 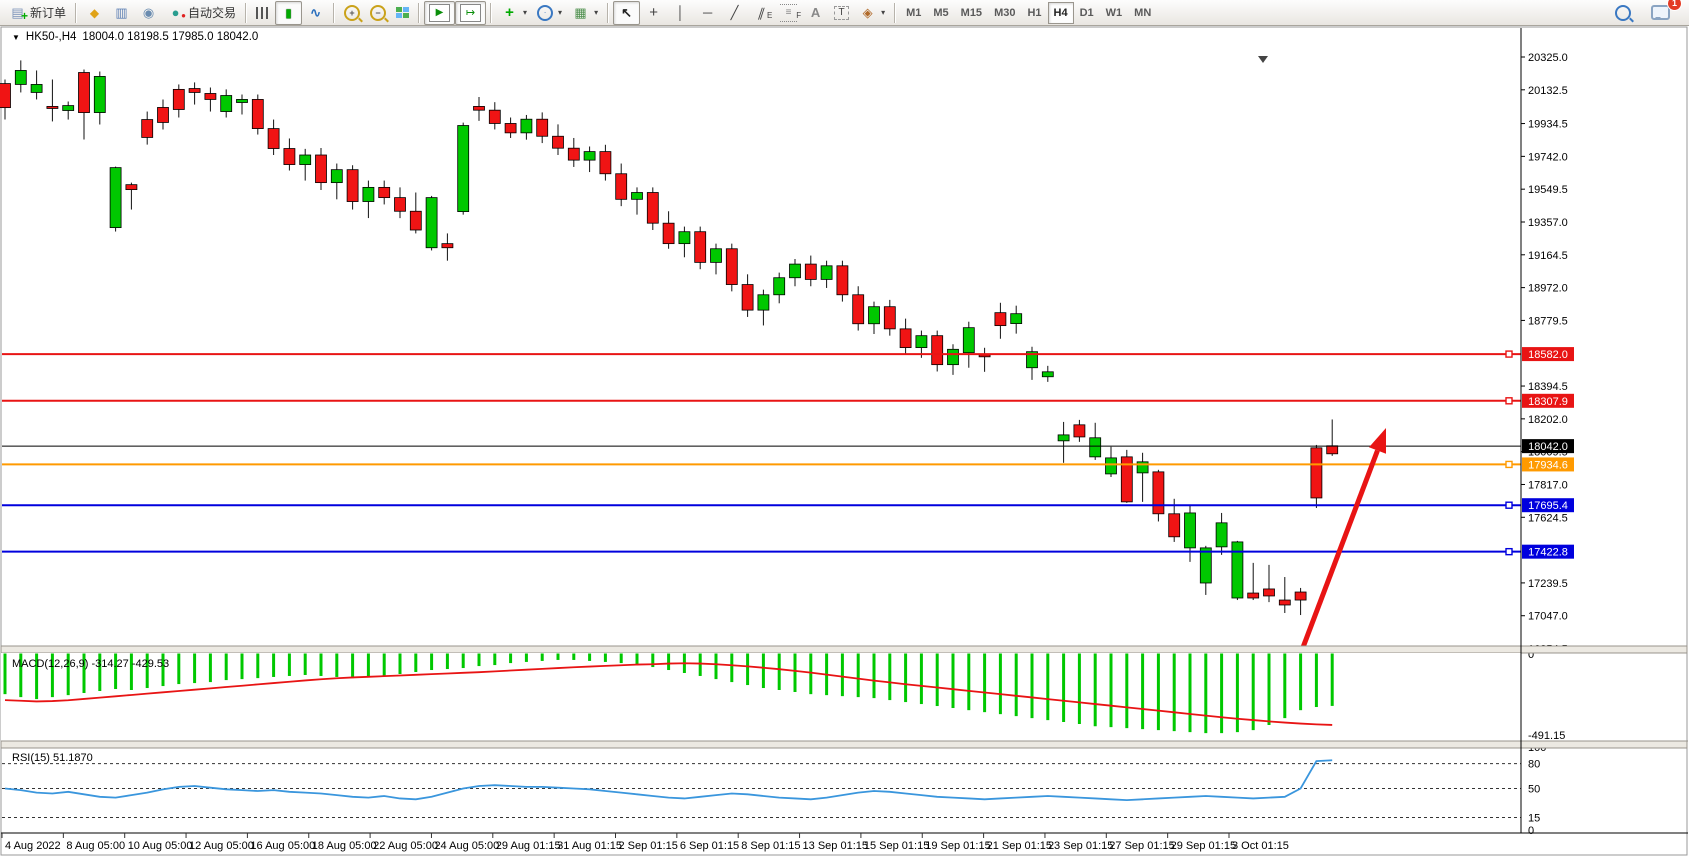 What do you see at coordinates (1005, 12) in the screenshot?
I see `timeframe-m30-button: M30` at bounding box center [1005, 12].